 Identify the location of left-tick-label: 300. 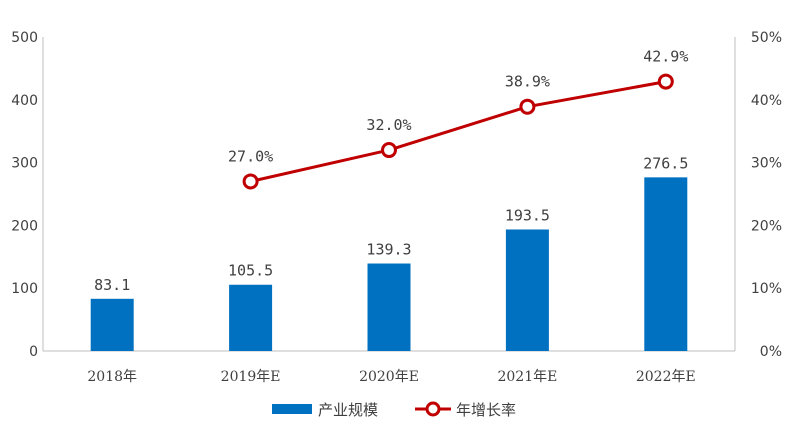
(24, 164).